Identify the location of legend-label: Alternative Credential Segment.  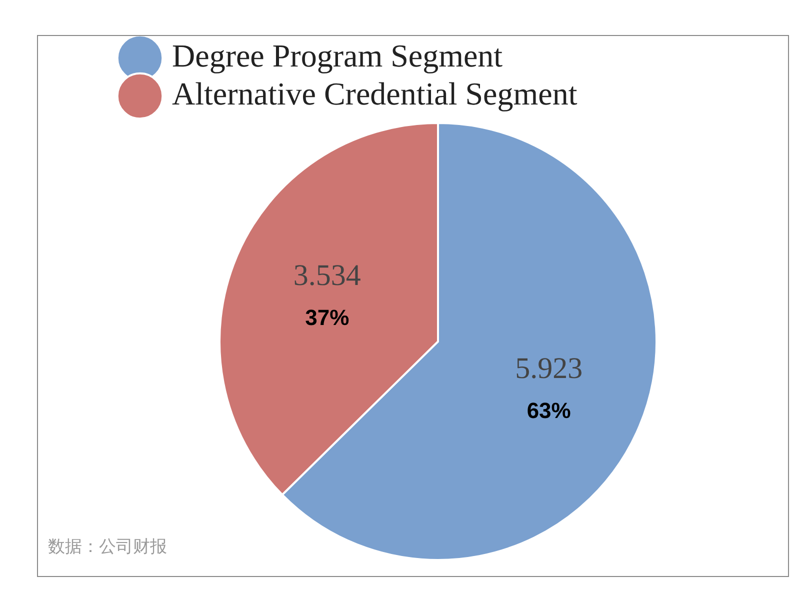
(375, 93).